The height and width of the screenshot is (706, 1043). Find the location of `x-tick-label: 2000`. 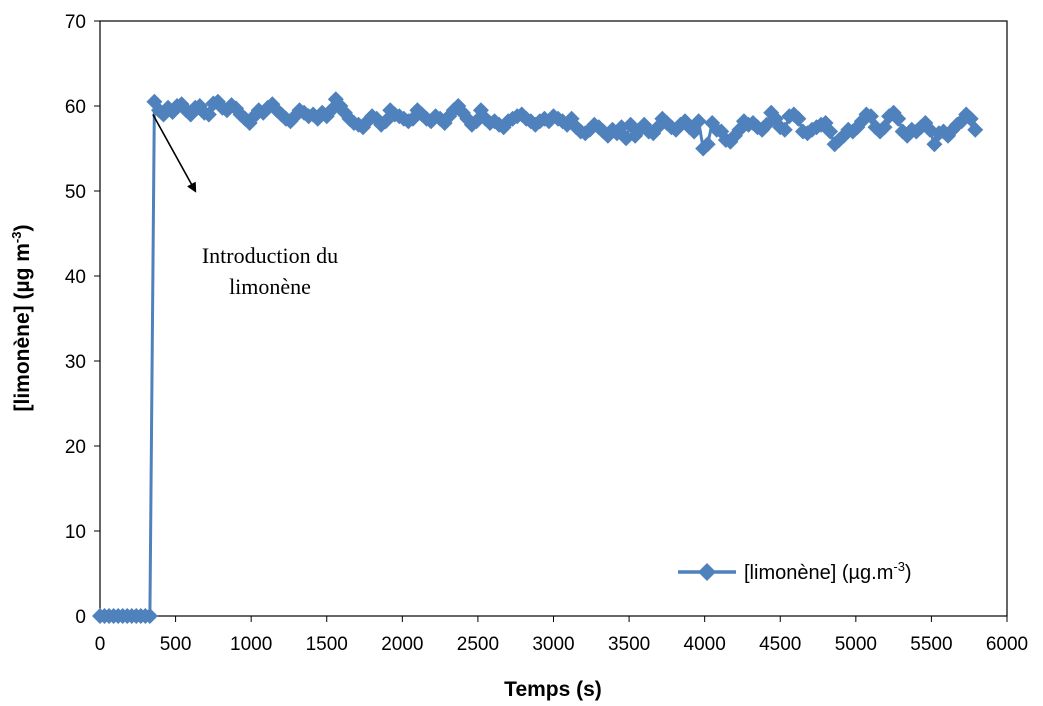

x-tick-label: 2000 is located at coordinates (402, 644).